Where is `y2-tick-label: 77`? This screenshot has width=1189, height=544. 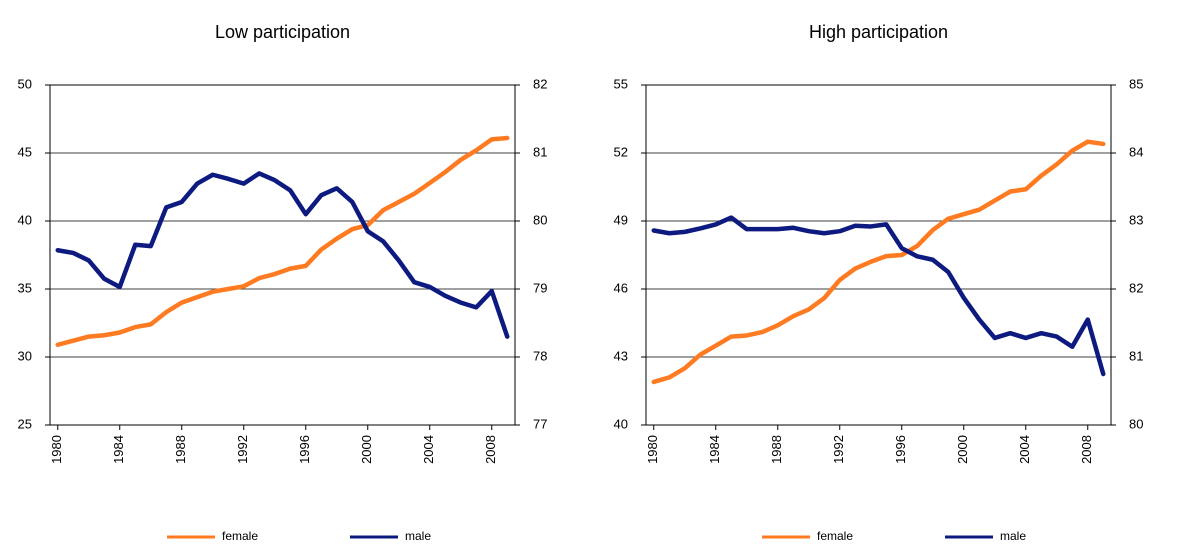 y2-tick-label: 77 is located at coordinates (540, 423).